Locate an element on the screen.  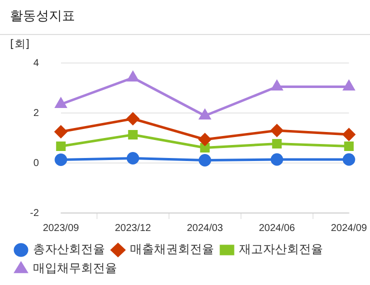
legend-label: 매출채권회전율 is located at coordinates (172, 249).